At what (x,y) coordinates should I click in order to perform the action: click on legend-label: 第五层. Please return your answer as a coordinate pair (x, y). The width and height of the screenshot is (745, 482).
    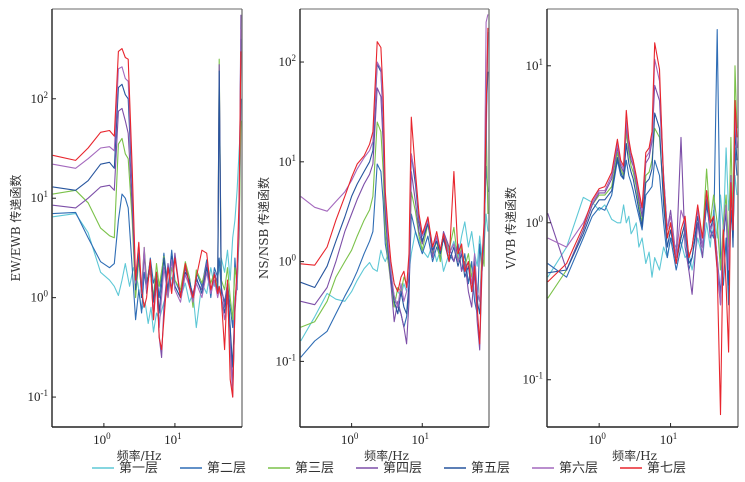
    Looking at the image, I should click on (490, 468).